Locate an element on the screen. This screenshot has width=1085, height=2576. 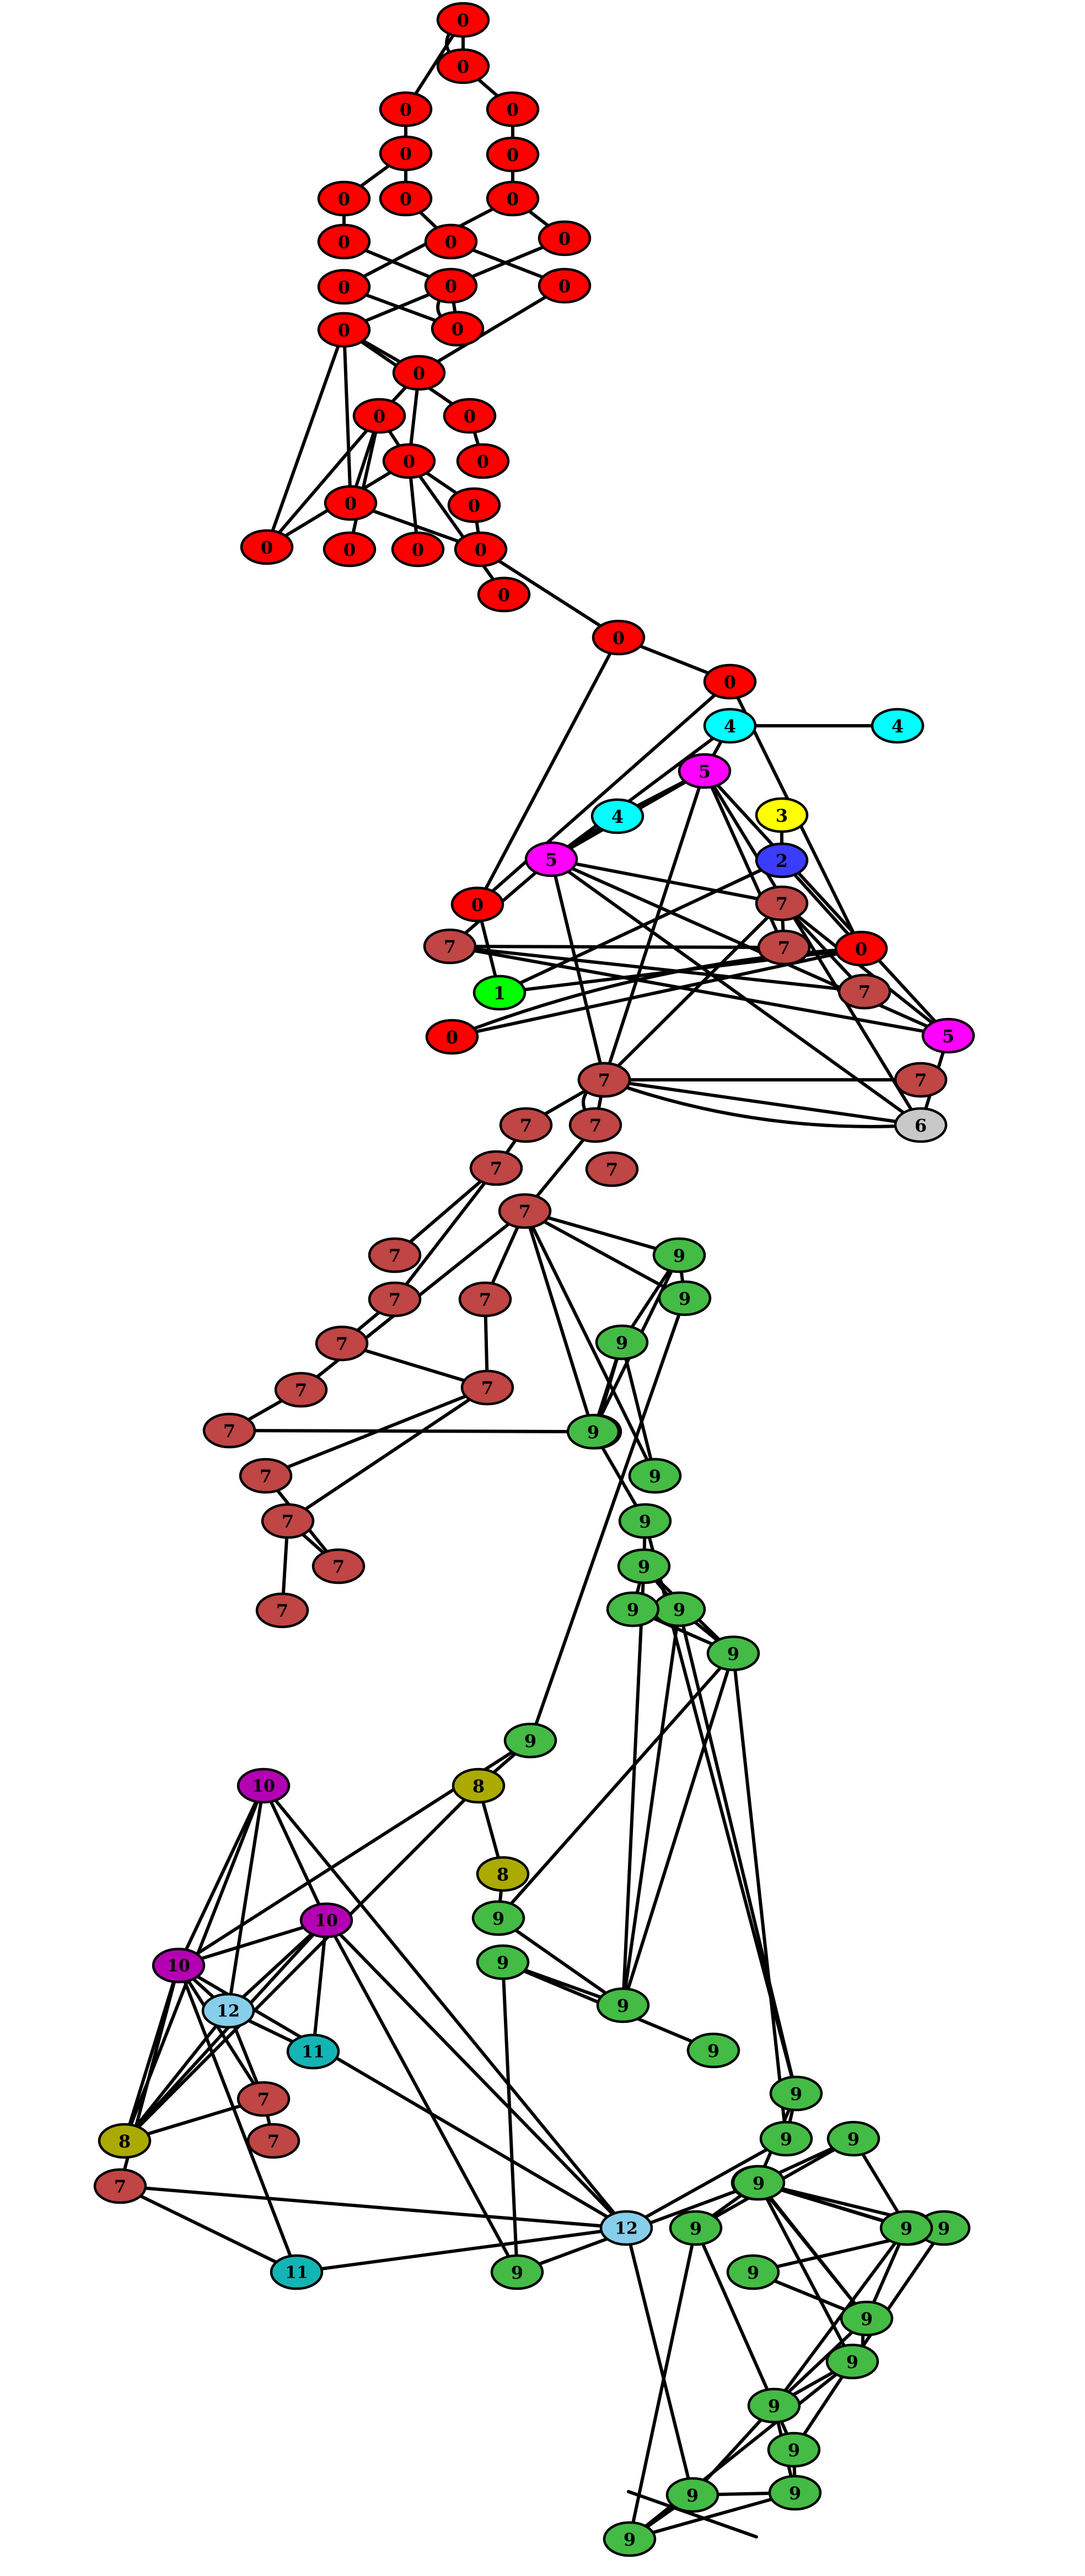
graph-node: 4 is located at coordinates (730, 726).